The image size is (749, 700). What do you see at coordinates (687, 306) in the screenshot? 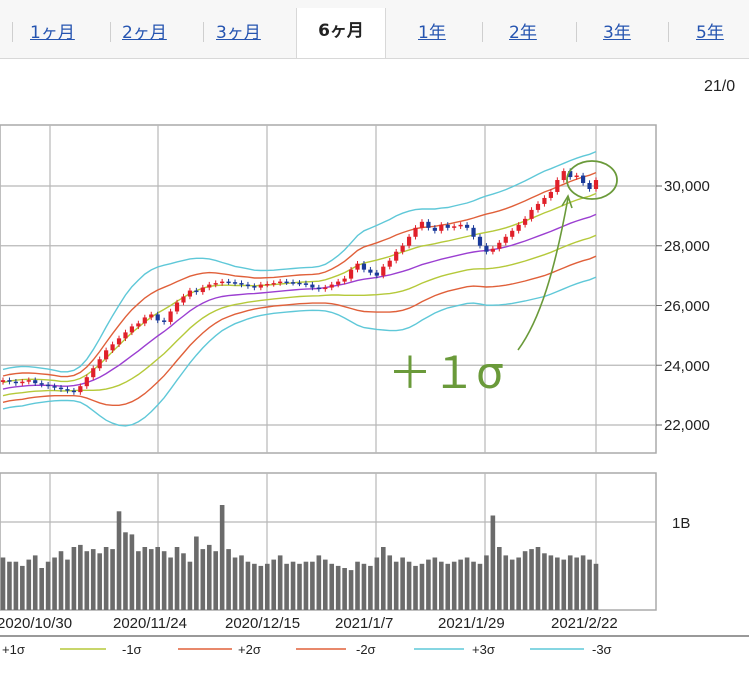
I see `price-tick-label: 26,000` at bounding box center [687, 306].